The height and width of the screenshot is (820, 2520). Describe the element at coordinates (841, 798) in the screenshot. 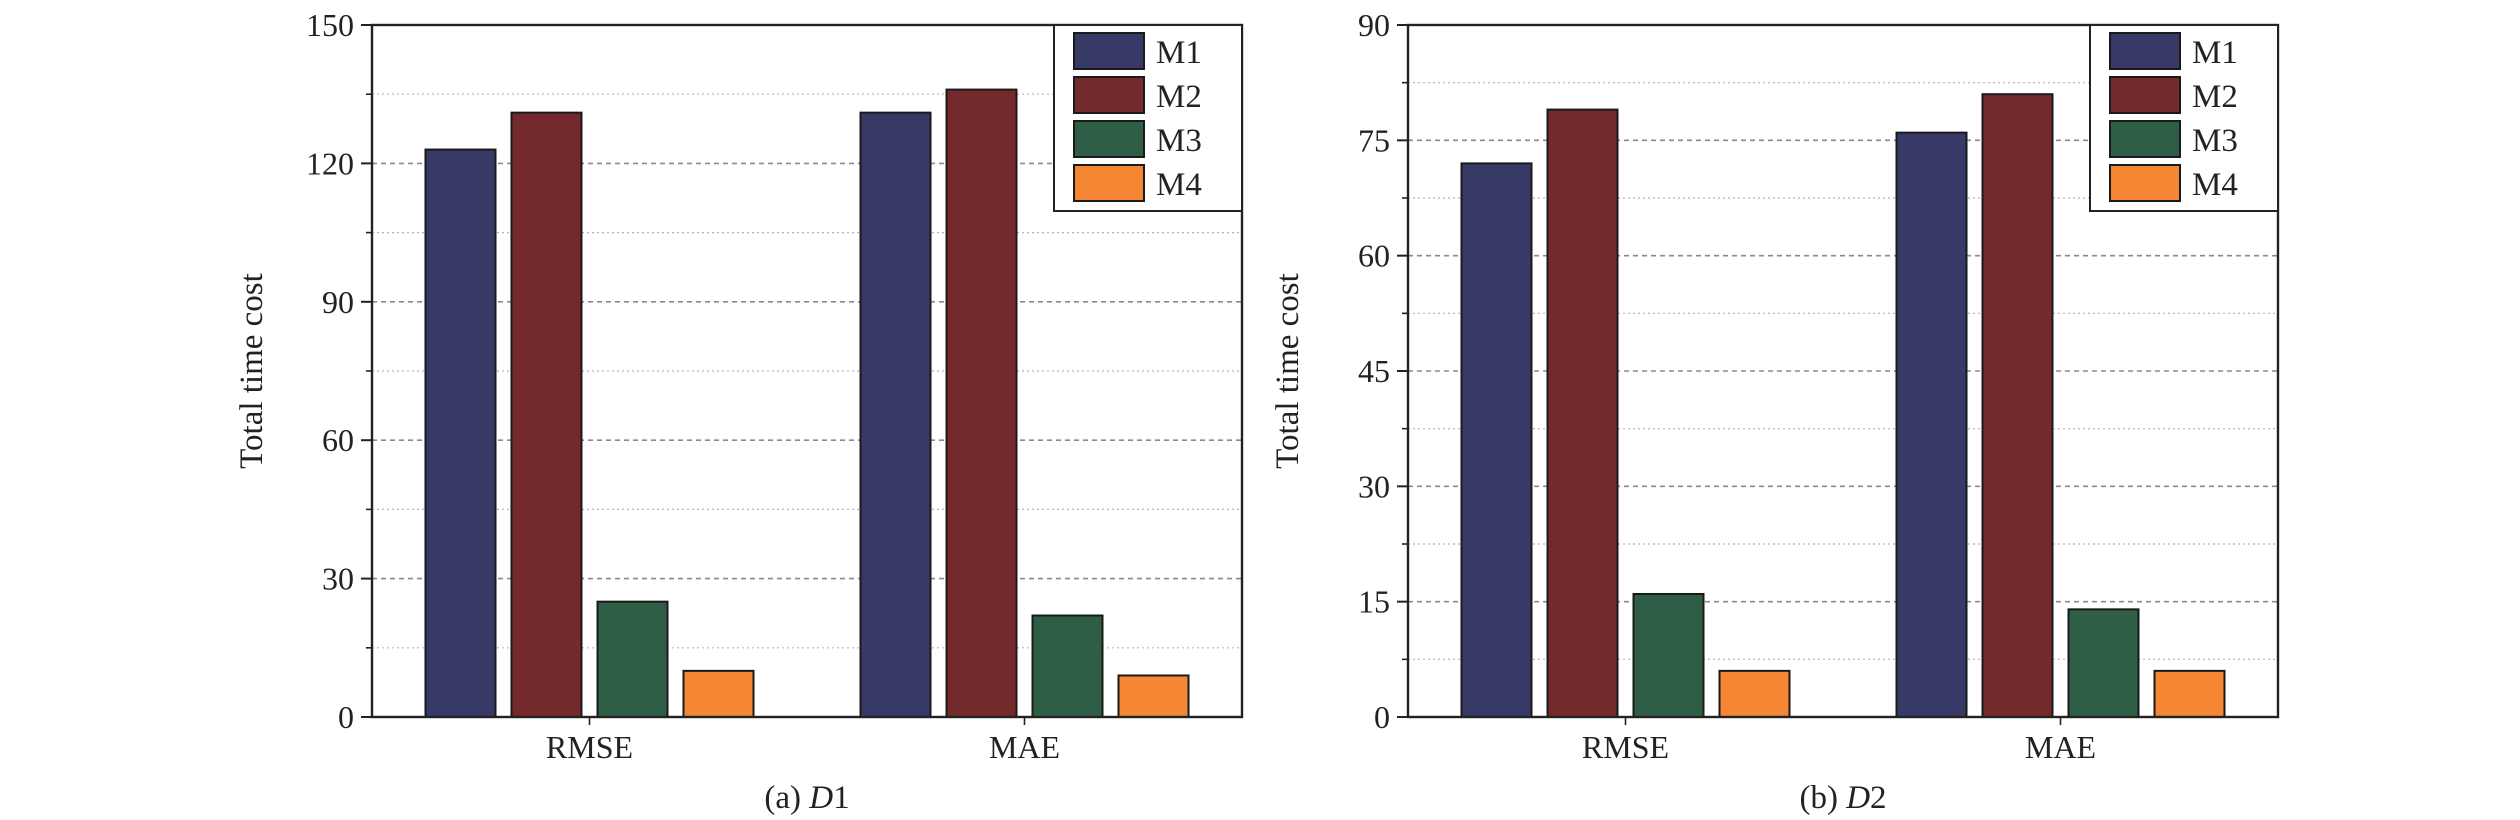

I see `panel-caption-dataset-number: 1` at that location.